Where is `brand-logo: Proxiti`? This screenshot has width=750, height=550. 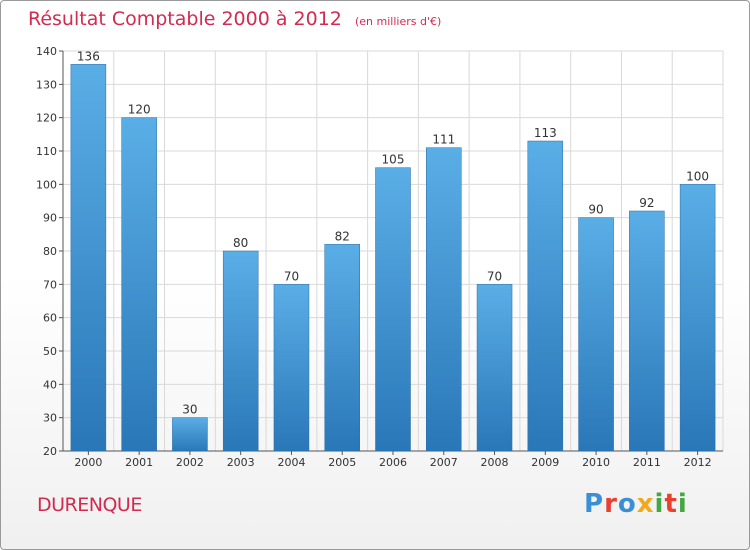 brand-logo: Proxiti is located at coordinates (636, 504).